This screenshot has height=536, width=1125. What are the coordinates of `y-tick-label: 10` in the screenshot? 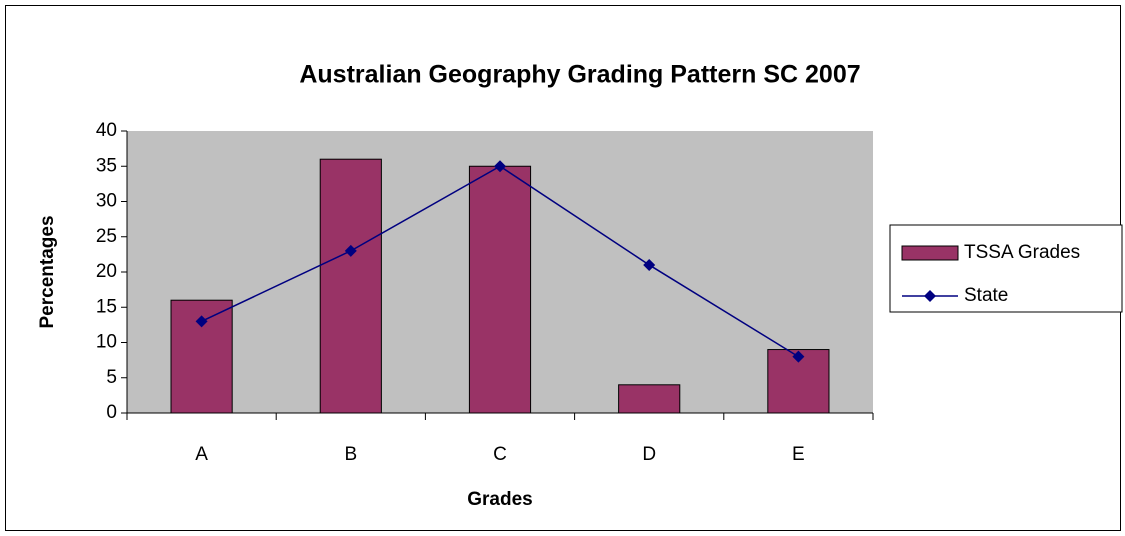 It's located at (106, 342).